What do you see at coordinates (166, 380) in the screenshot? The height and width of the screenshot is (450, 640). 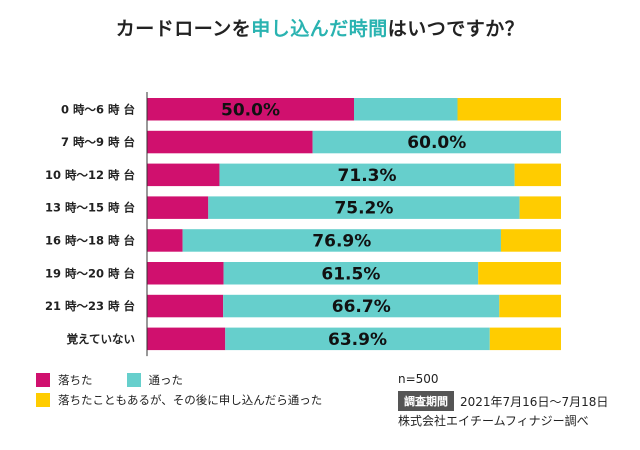 I see `legend-label-passed: 通った` at bounding box center [166, 380].